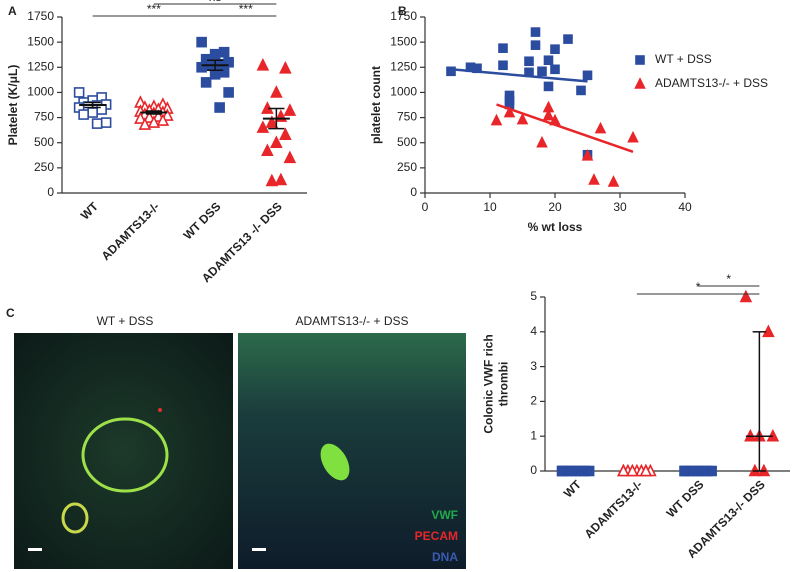 The height and width of the screenshot is (572, 800). What do you see at coordinates (125, 321) in the screenshot?
I see `micrograph-title: WT + DSS` at bounding box center [125, 321].